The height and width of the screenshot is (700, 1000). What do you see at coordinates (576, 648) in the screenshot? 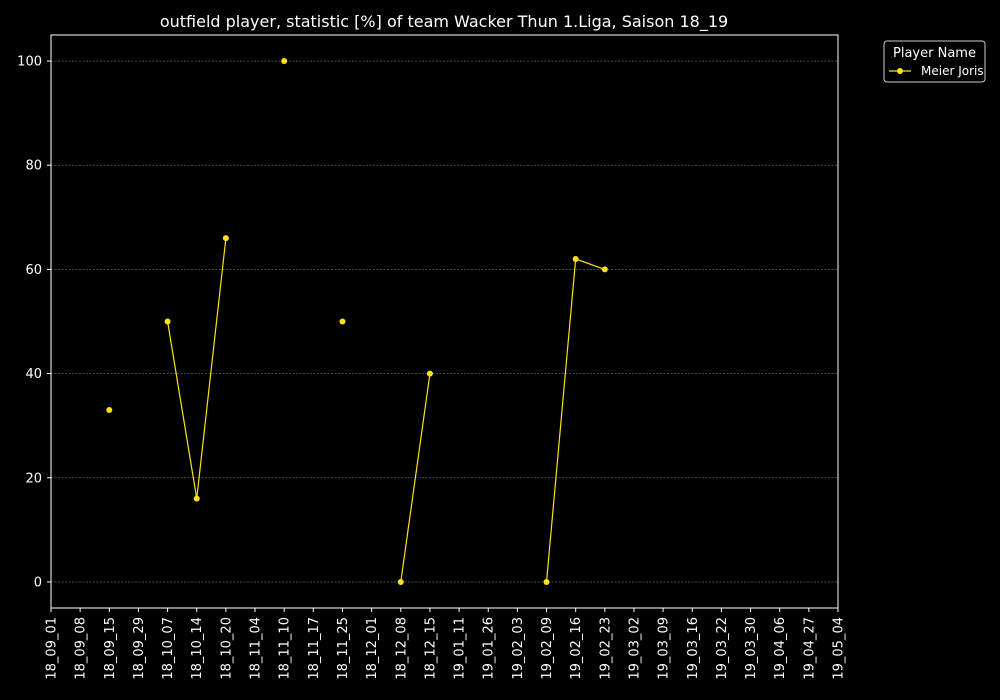
I see `x-tick-label: 19_02_16` at bounding box center [576, 648].